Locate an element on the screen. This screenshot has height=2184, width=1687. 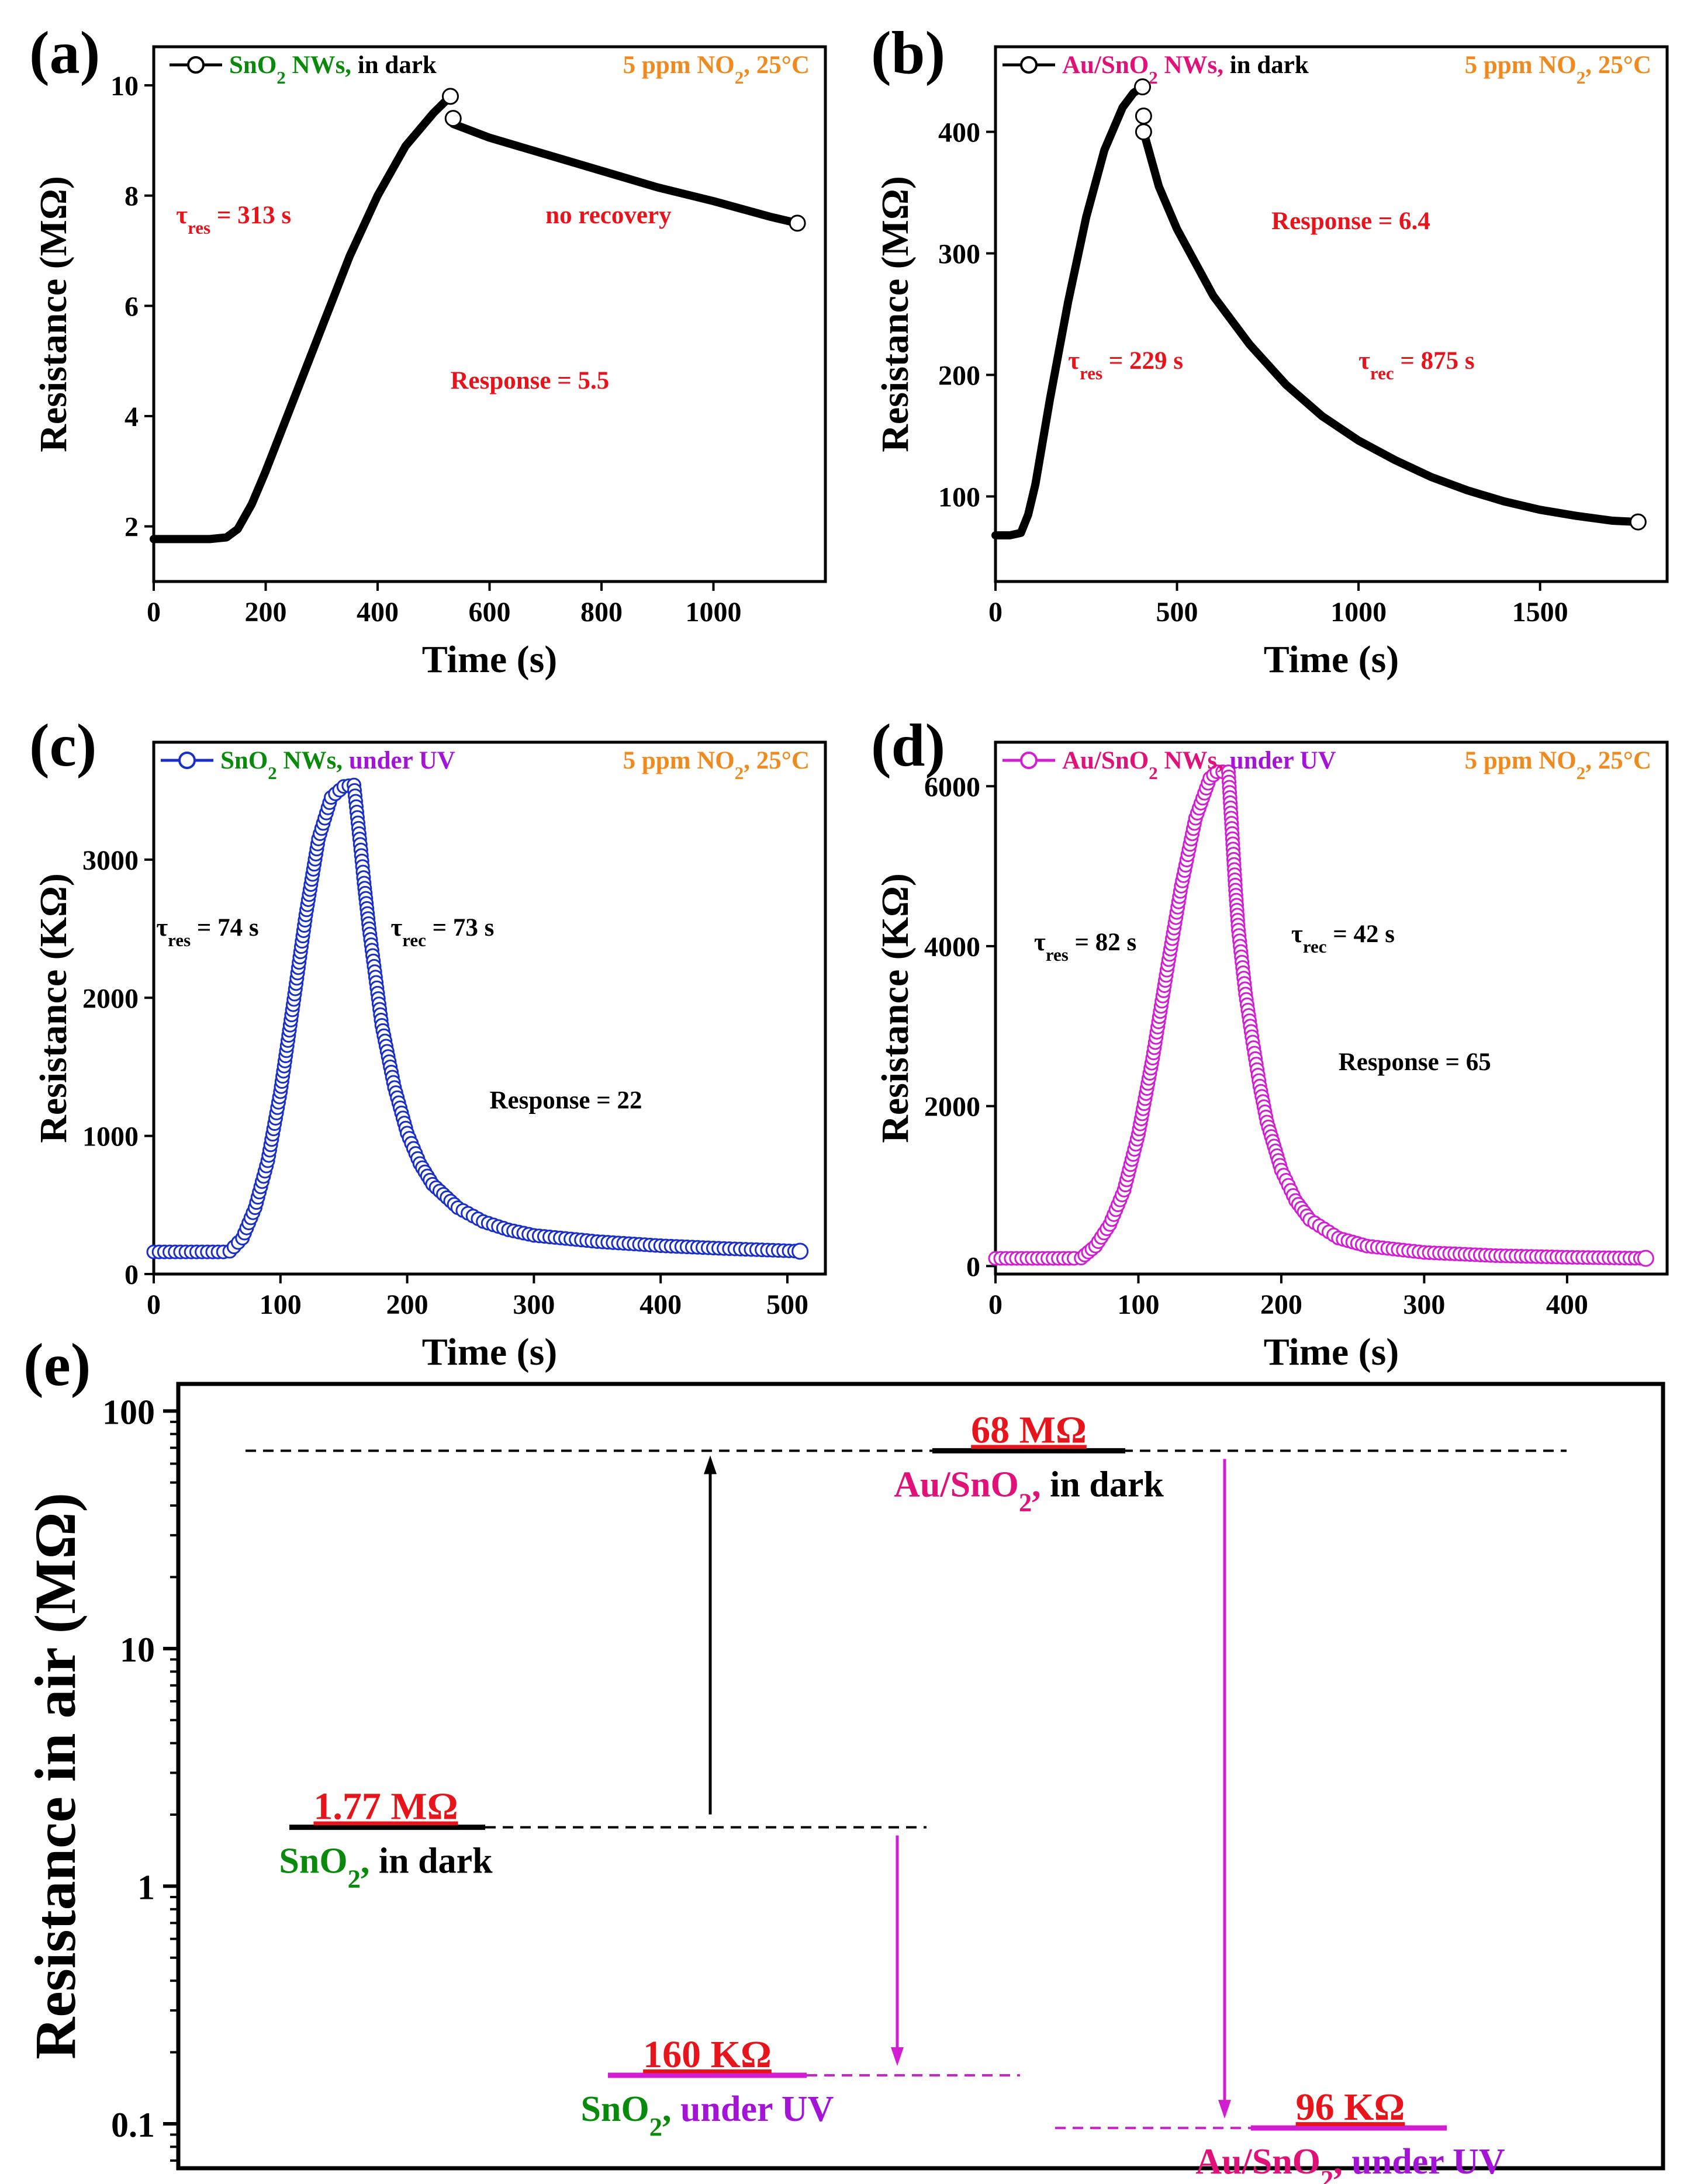
x-tick-label: 100 is located at coordinates (1138, 1304).